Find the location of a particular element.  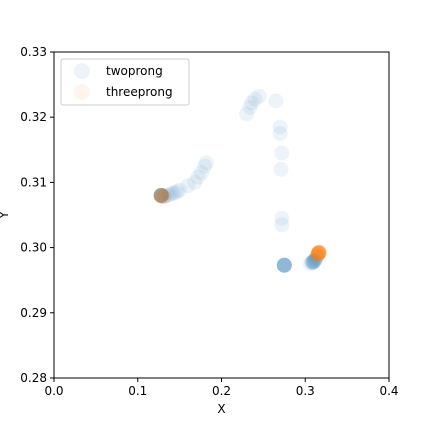

legend-label-threeprong: threeprong is located at coordinates (139, 92).